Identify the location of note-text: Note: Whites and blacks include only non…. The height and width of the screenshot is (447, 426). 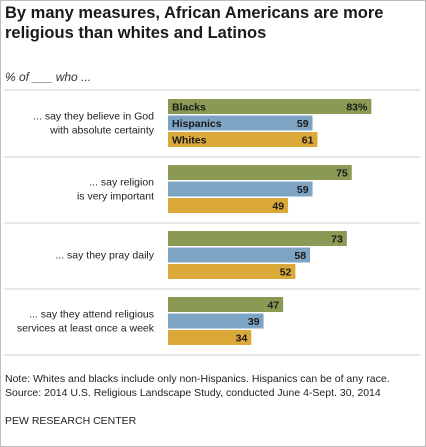
(197, 379).